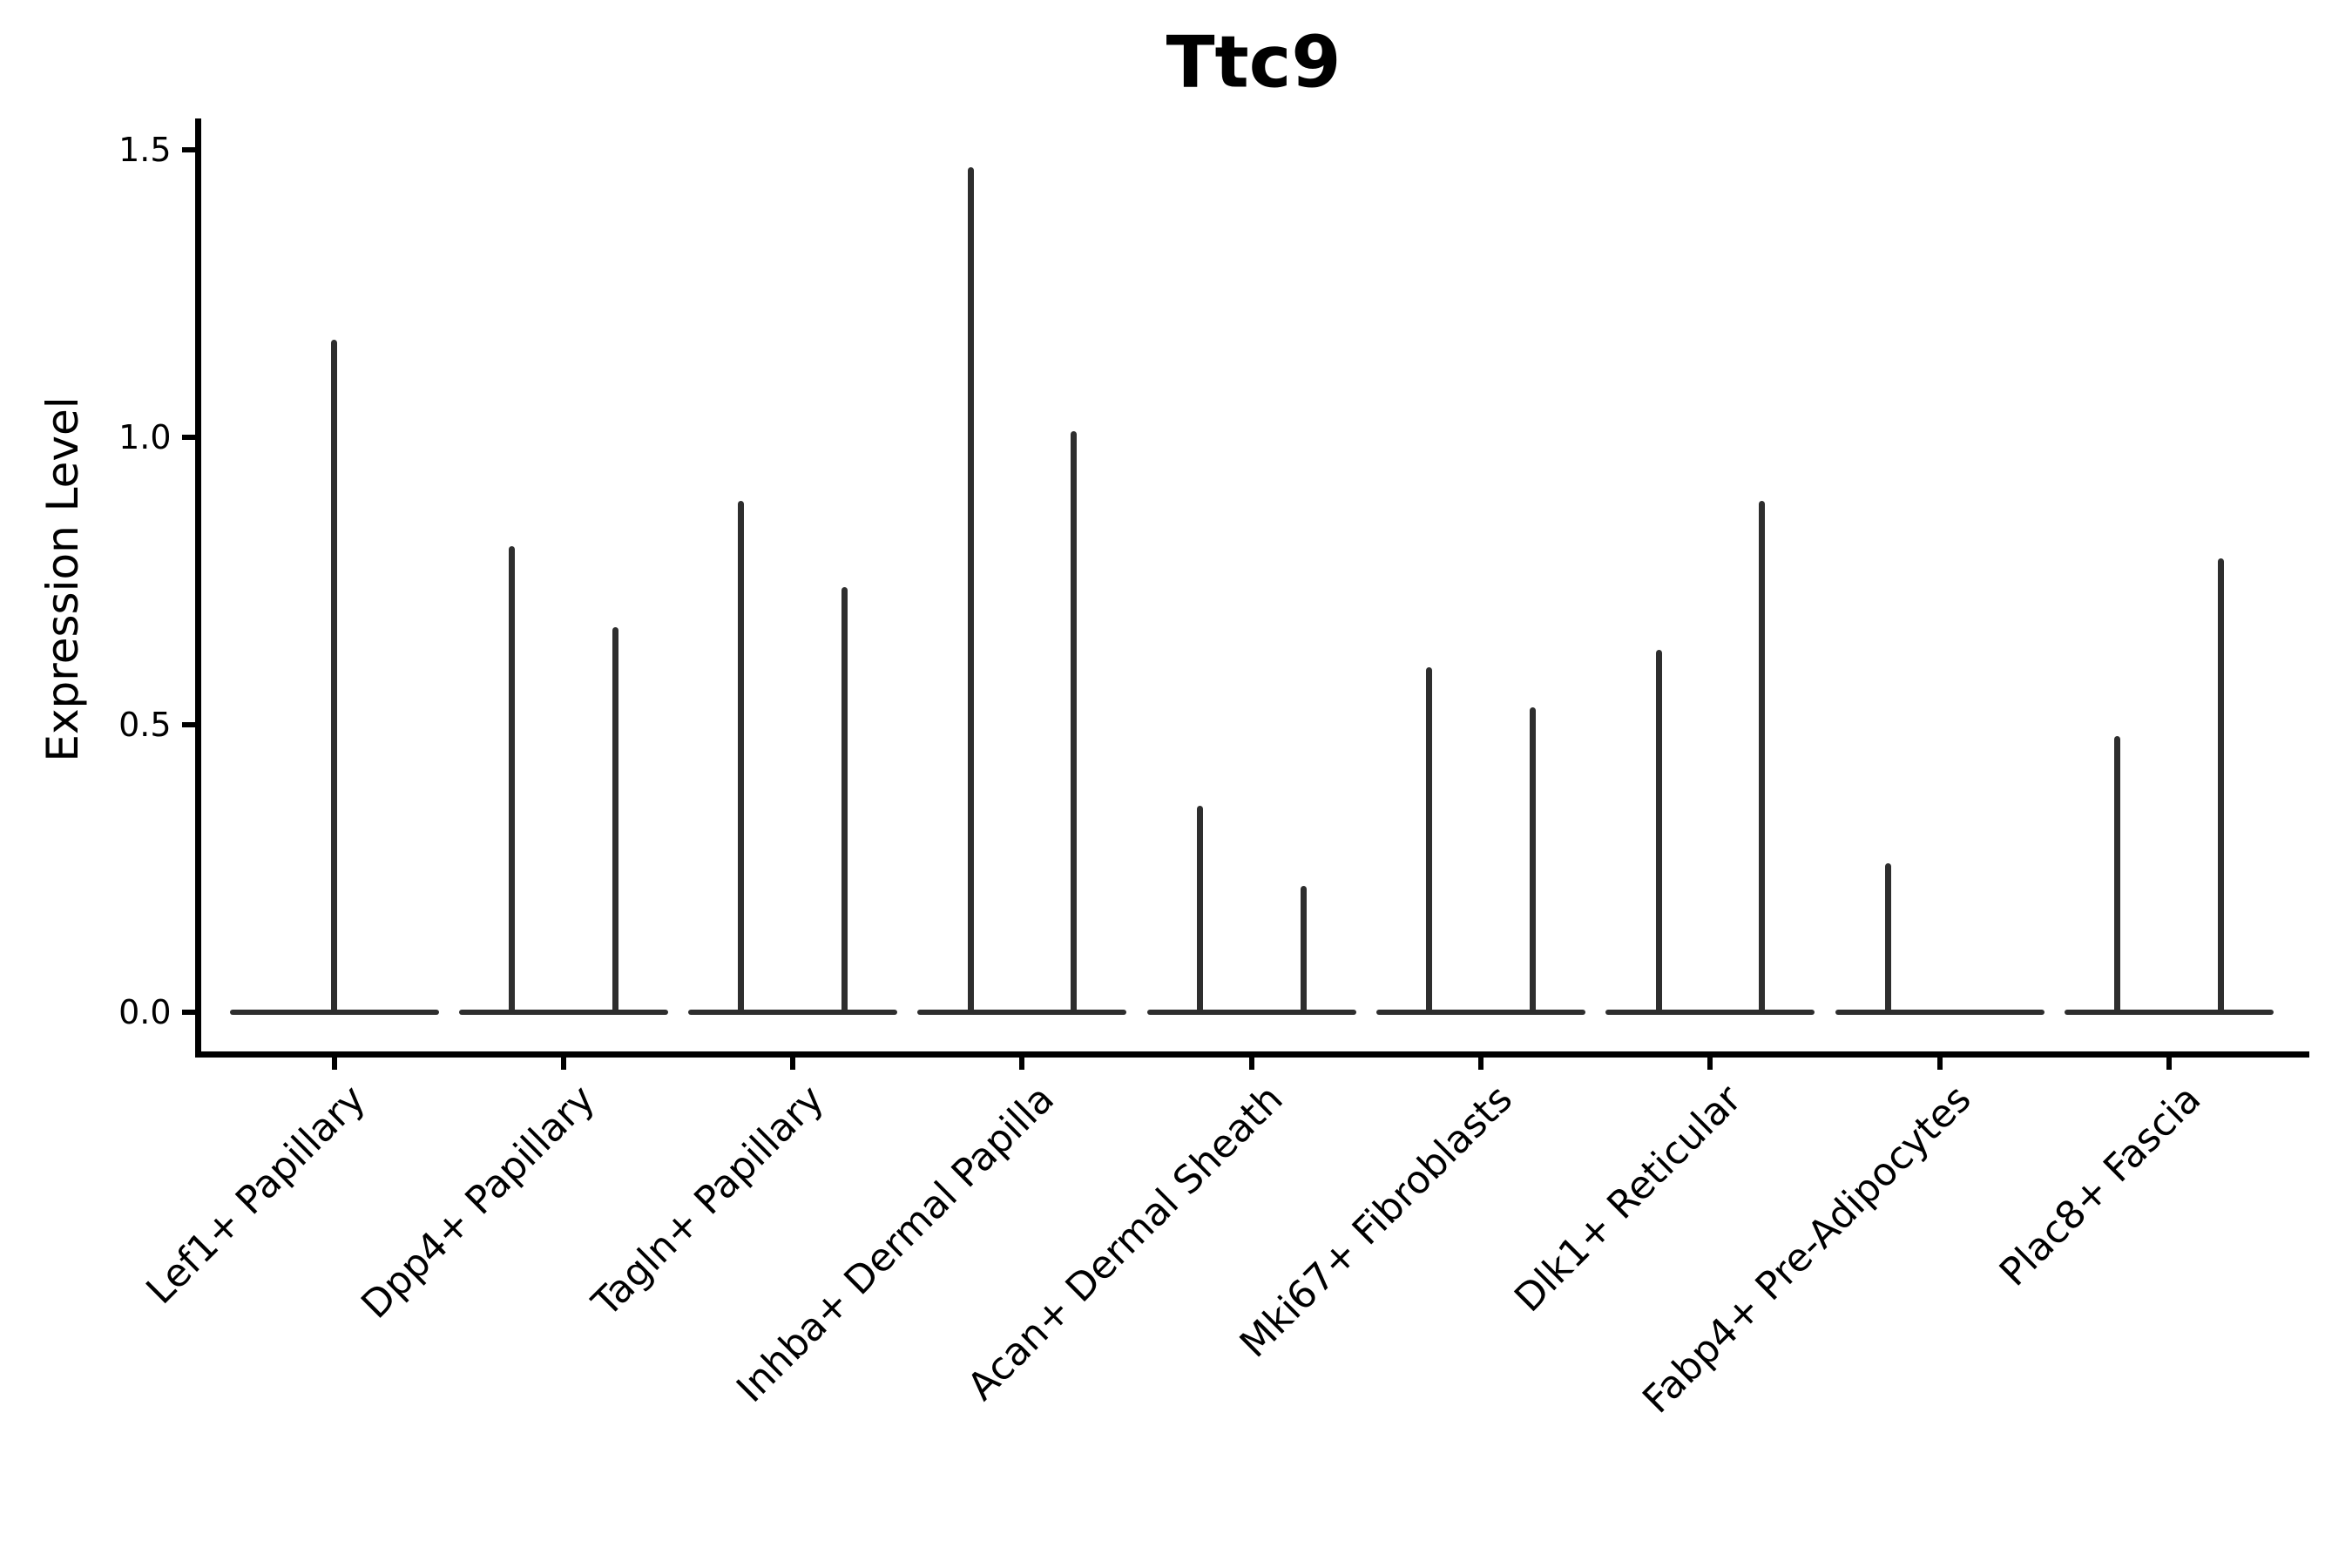  Describe the element at coordinates (709, 1201) in the screenshot. I see `x-tick-label: Tagln+ Papillary` at that location.